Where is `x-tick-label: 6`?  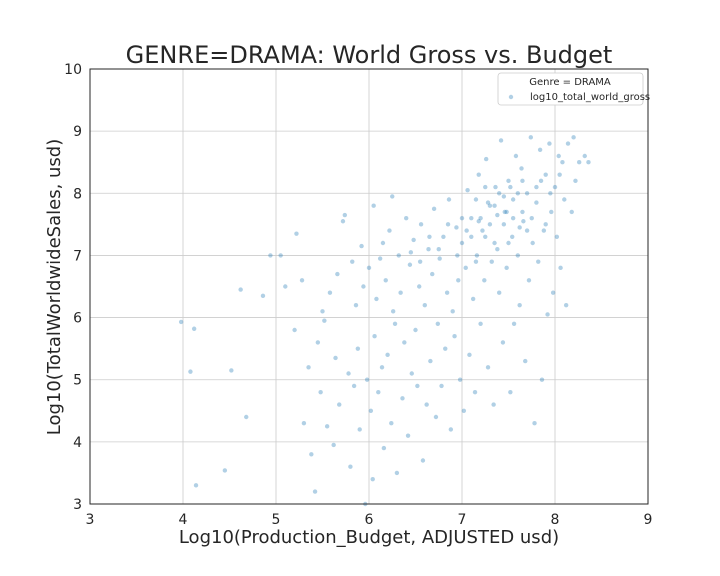
x-tick-label: 6 is located at coordinates (369, 520).